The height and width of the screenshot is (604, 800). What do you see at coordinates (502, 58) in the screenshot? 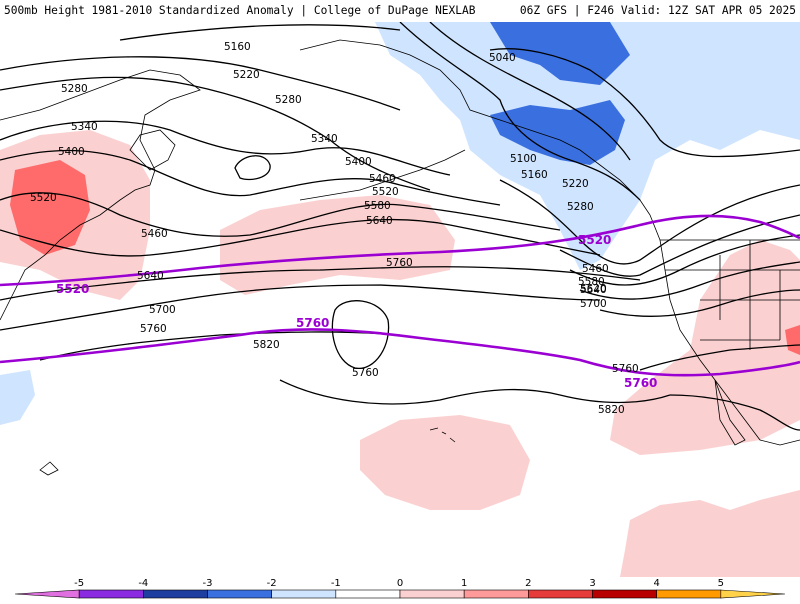
I see `contour-label: 5040` at bounding box center [502, 58].